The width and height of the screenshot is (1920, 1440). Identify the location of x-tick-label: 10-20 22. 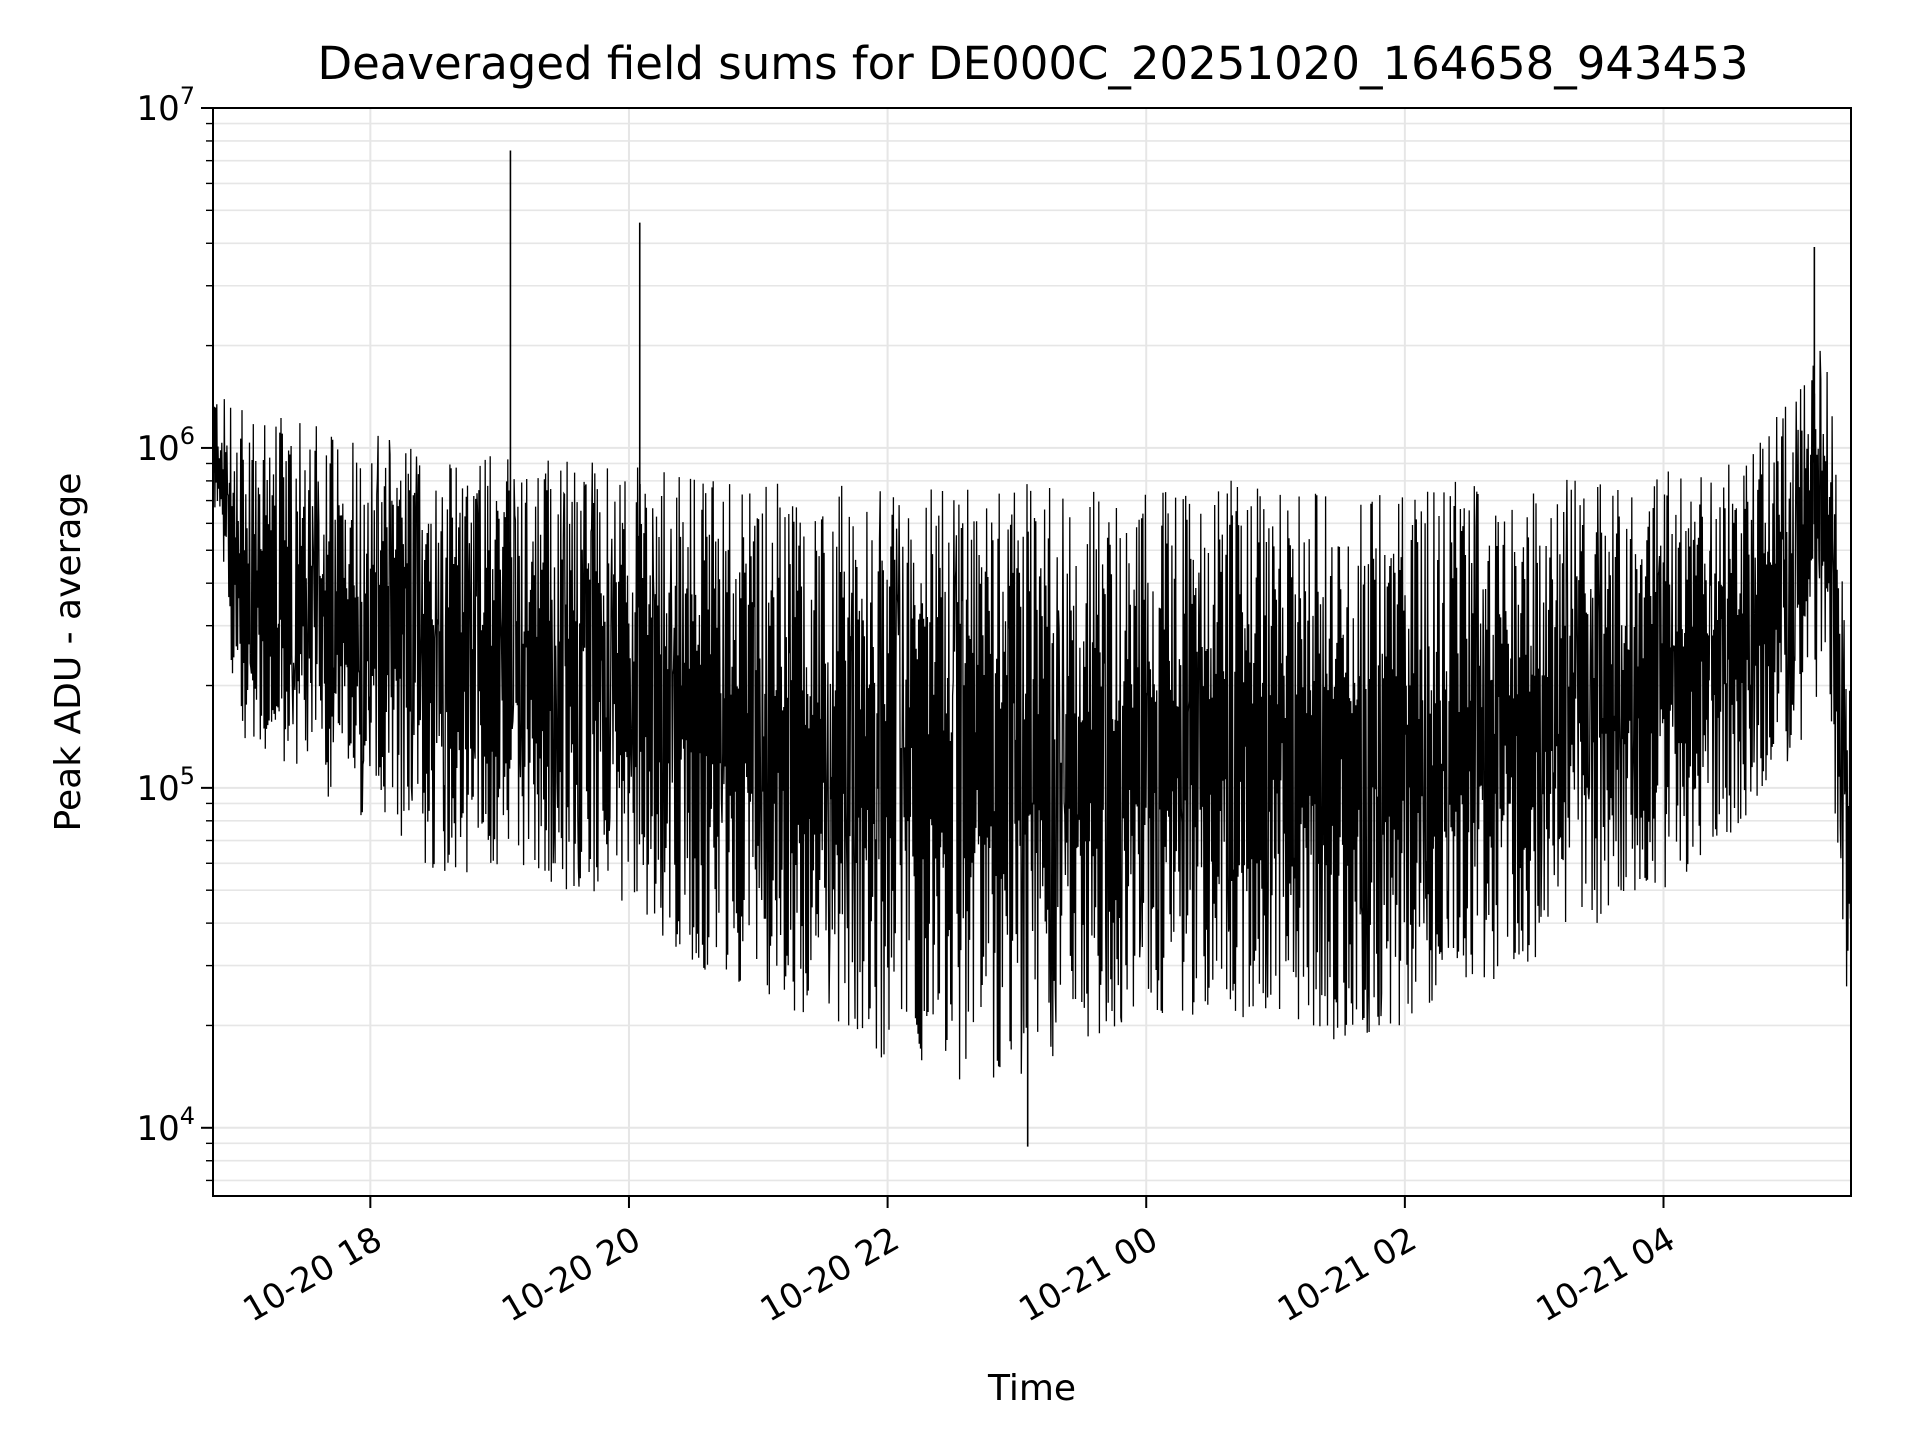
(830, 1274).